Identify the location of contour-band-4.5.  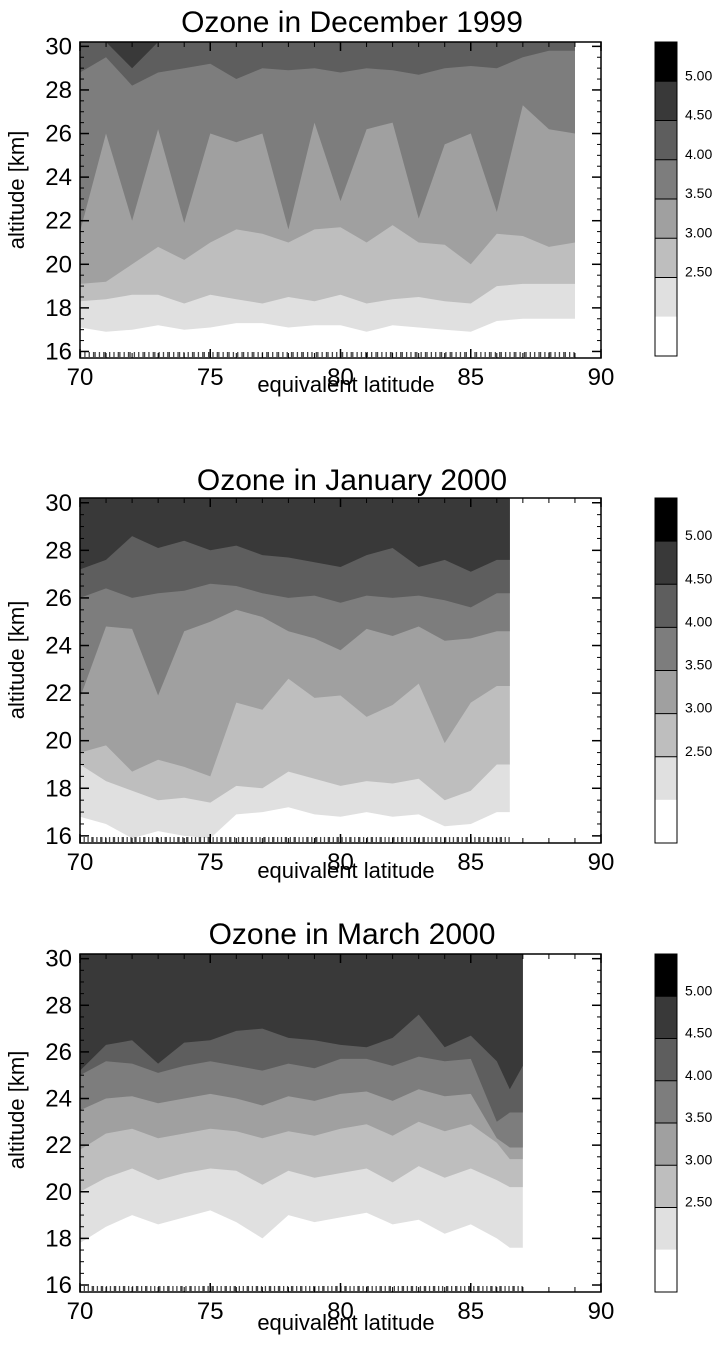
(327, 64).